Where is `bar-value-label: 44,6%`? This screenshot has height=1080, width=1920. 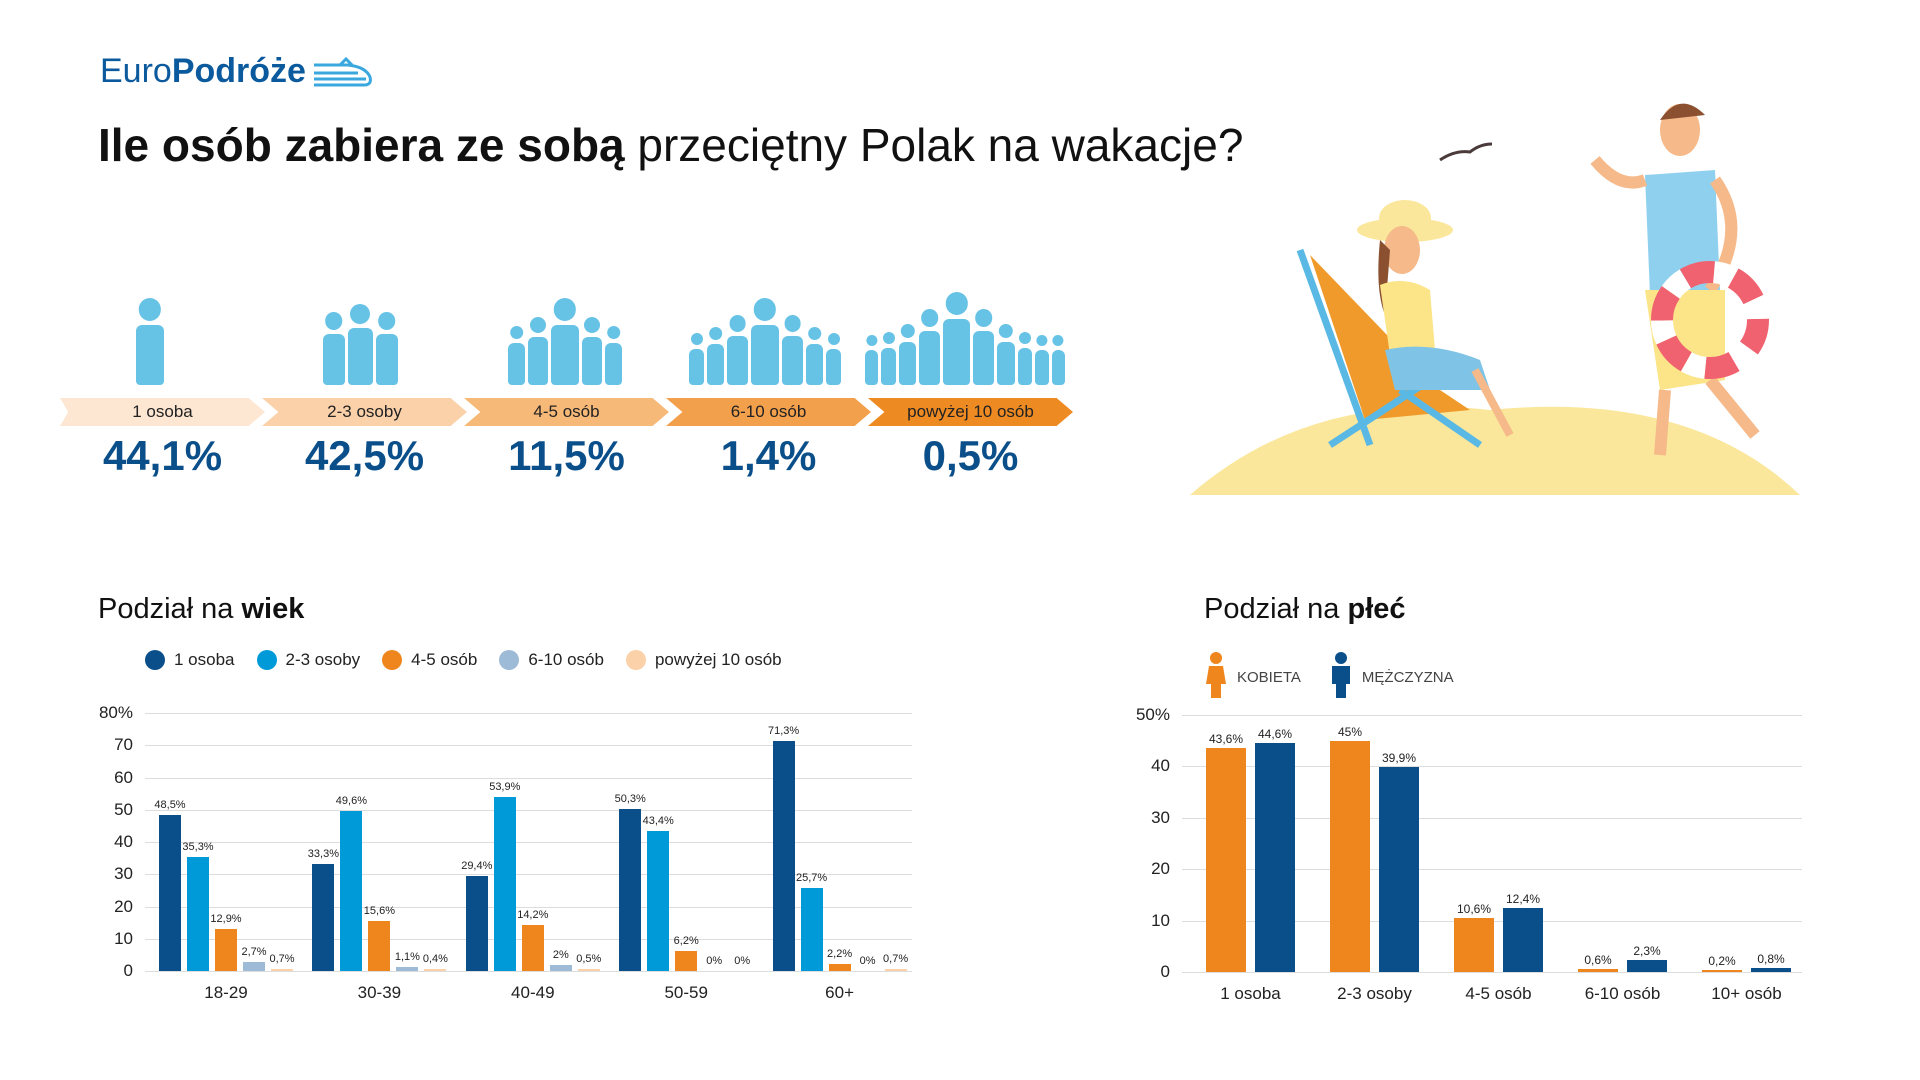
bar-value-label: 44,6% is located at coordinates (1275, 733).